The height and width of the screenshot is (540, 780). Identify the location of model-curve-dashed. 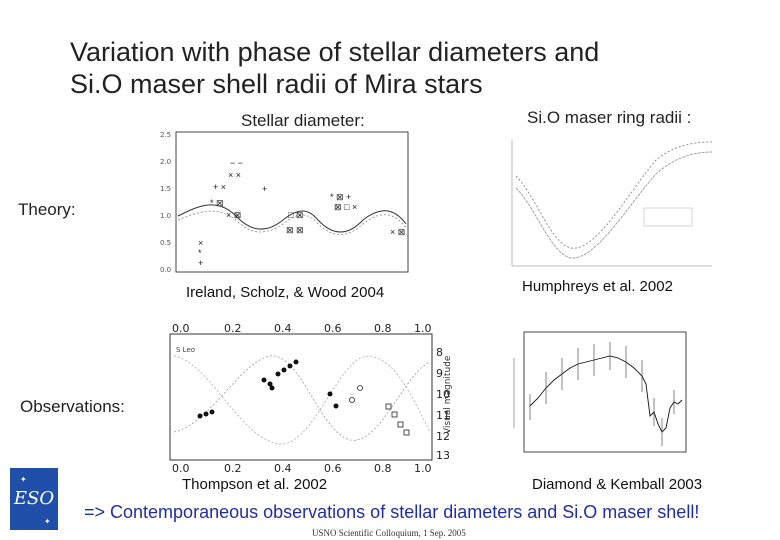
(292, 222).